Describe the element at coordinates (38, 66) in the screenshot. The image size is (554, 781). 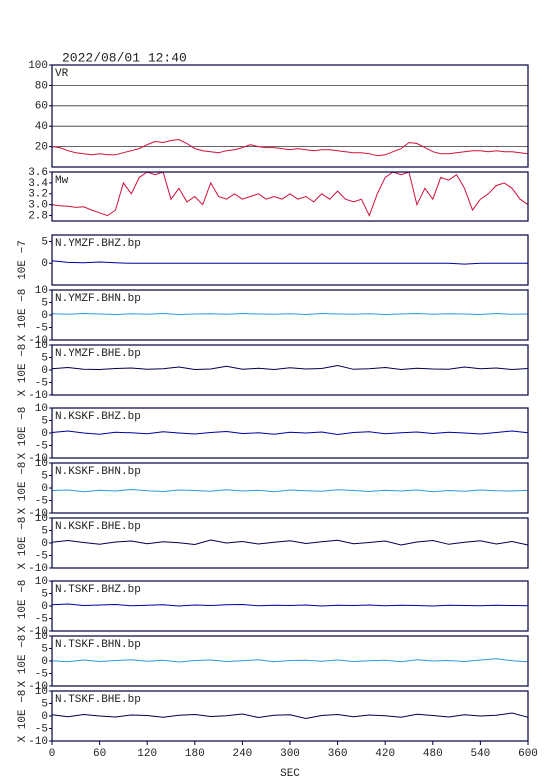
I see `y-tick-label: 100` at that location.